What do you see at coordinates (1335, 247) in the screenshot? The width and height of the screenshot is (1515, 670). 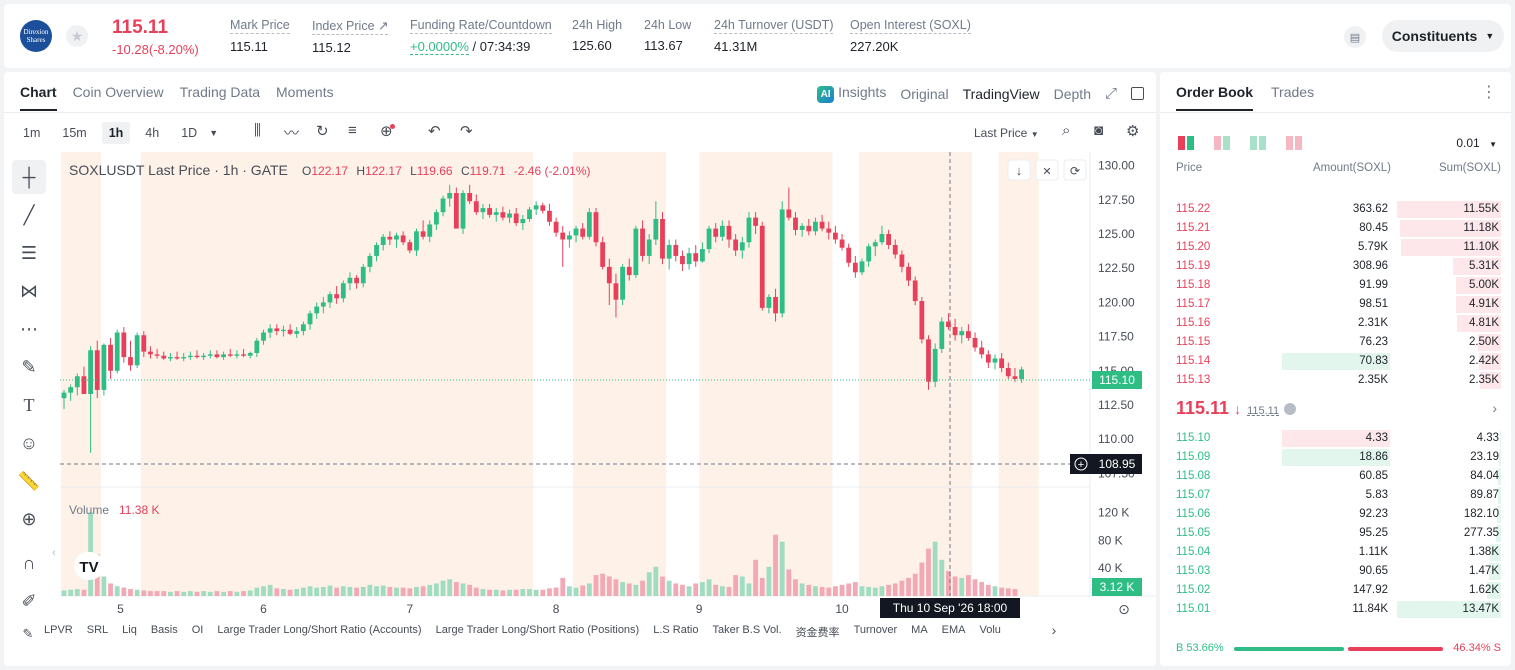 I see `ask-row: 115.20 5.79K 11.10K` at bounding box center [1335, 247].